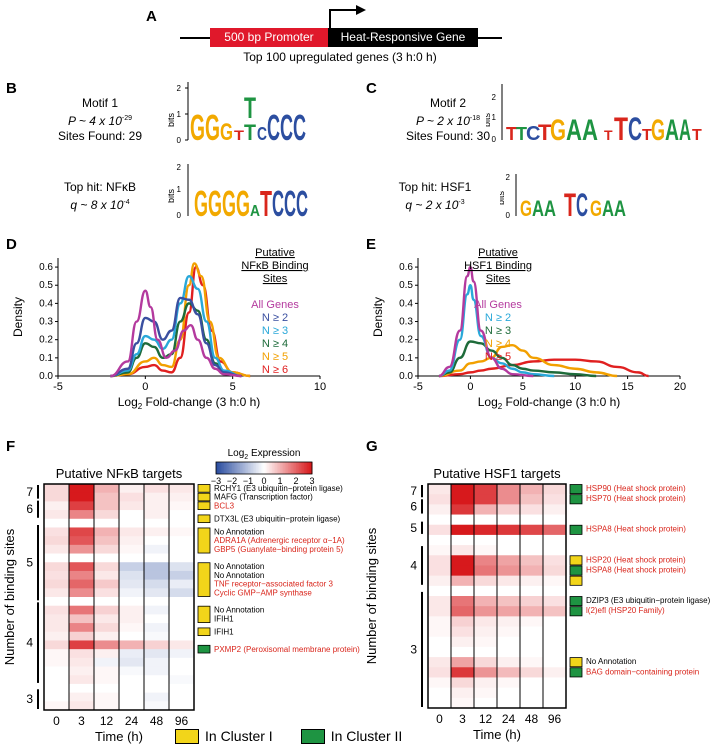 The width and height of the screenshot is (716, 750). I want to click on y-tick-label: 0.4, so click(46, 303).